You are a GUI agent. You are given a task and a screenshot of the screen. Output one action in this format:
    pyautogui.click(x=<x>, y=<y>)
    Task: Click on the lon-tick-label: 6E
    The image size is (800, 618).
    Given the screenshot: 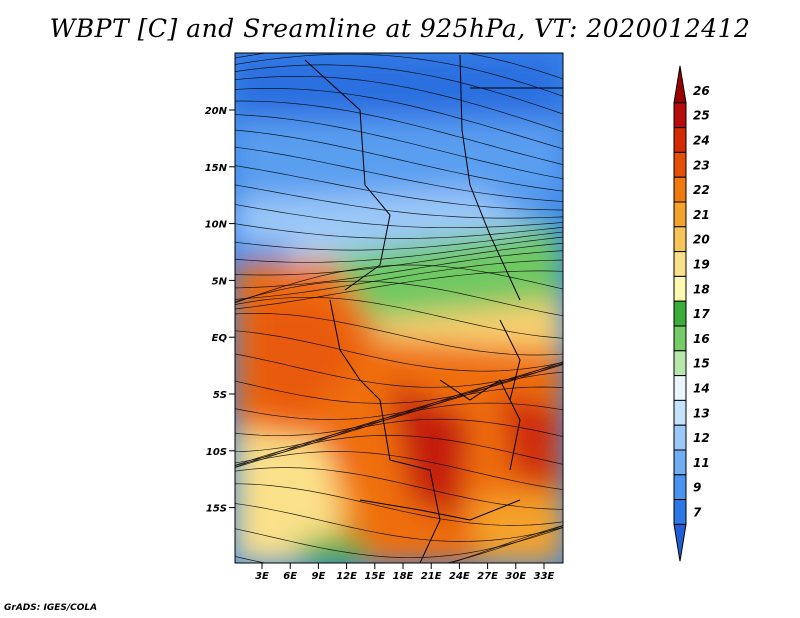 What is the action you would take?
    pyautogui.click(x=290, y=576)
    